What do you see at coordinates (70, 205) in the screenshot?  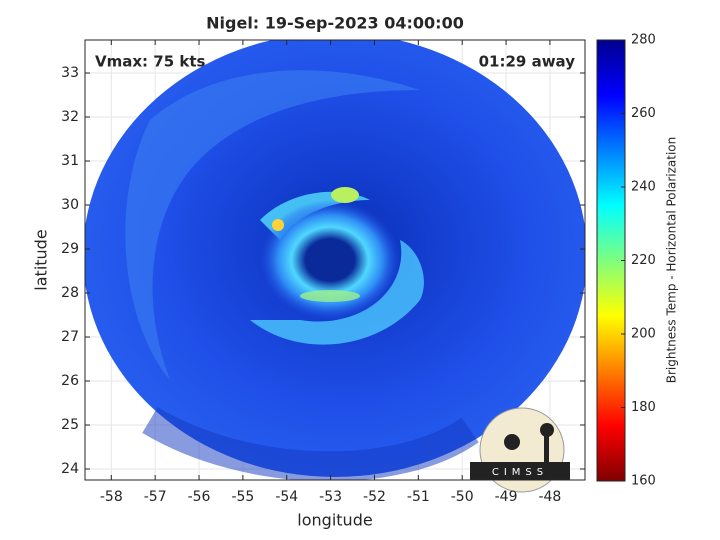 I see `y-tick-label: 30` at bounding box center [70, 205].